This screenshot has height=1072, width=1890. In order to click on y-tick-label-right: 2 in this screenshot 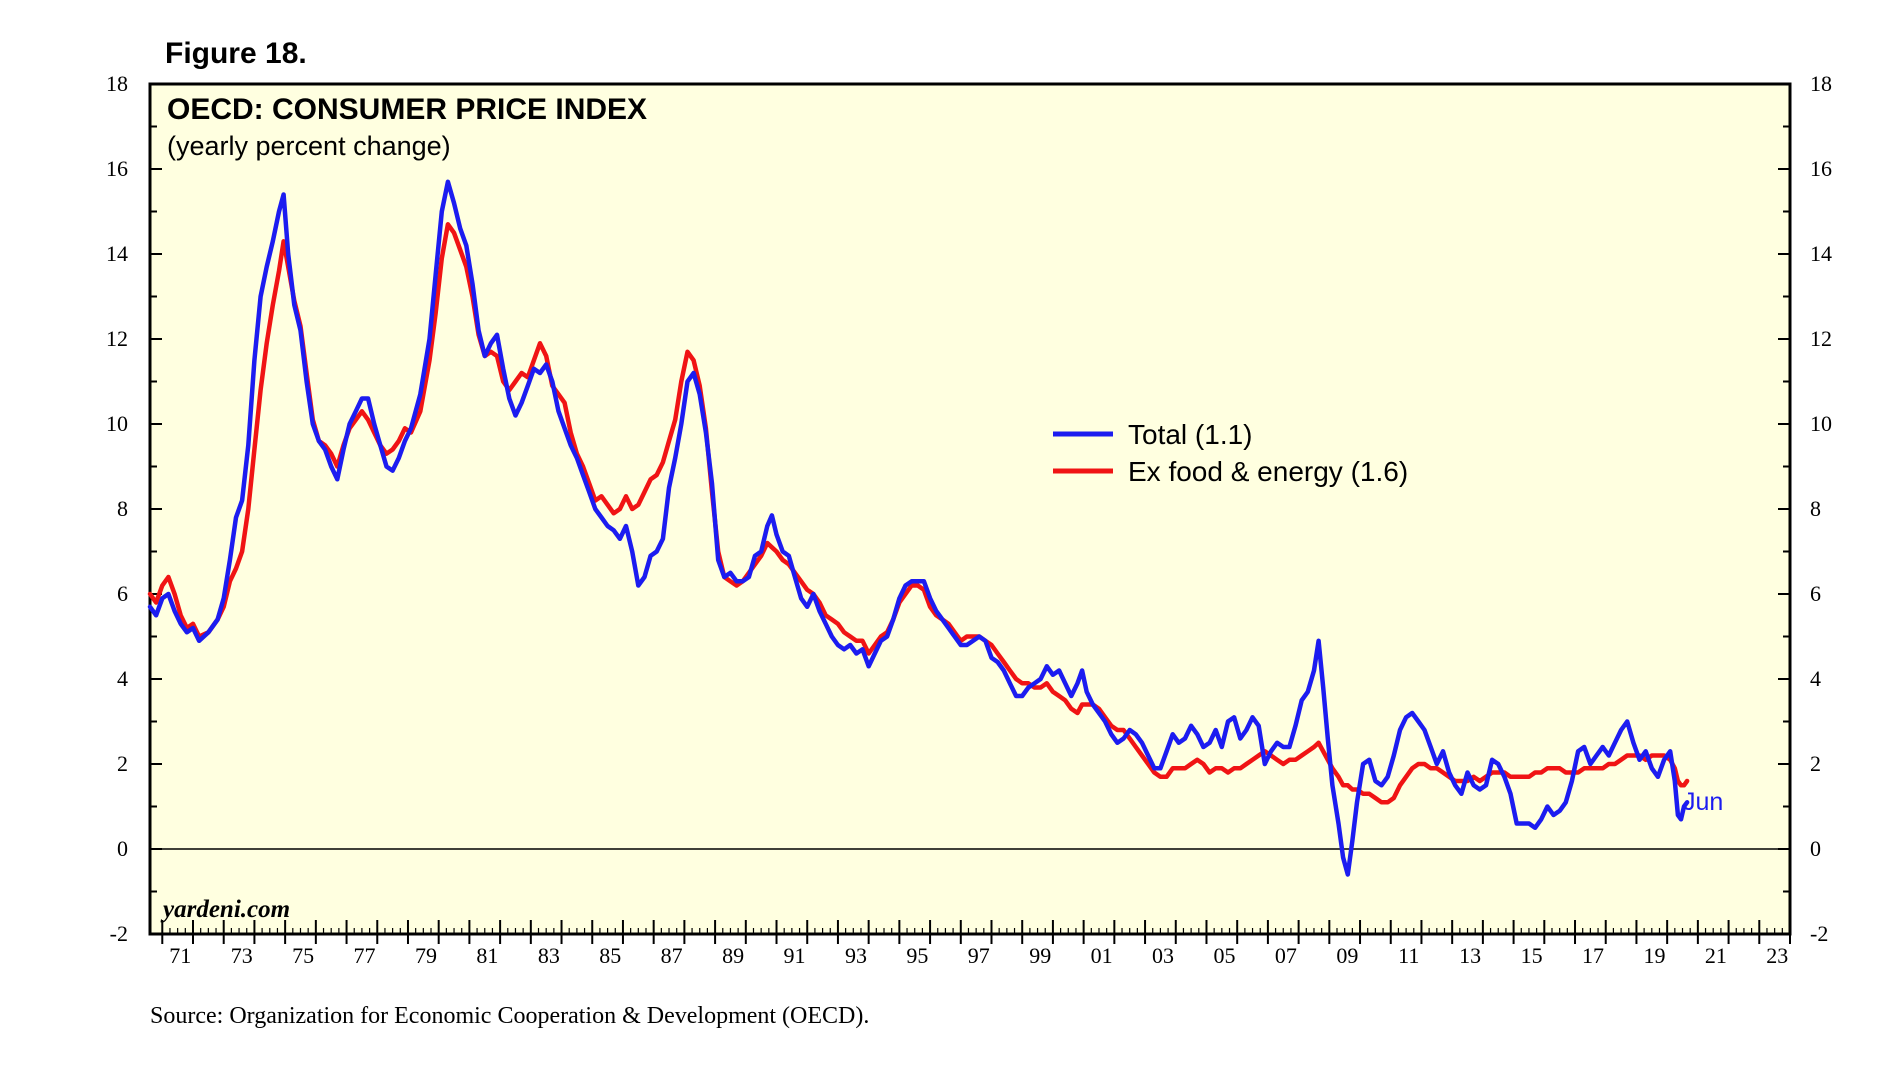, I will do `click(1815, 763)`.